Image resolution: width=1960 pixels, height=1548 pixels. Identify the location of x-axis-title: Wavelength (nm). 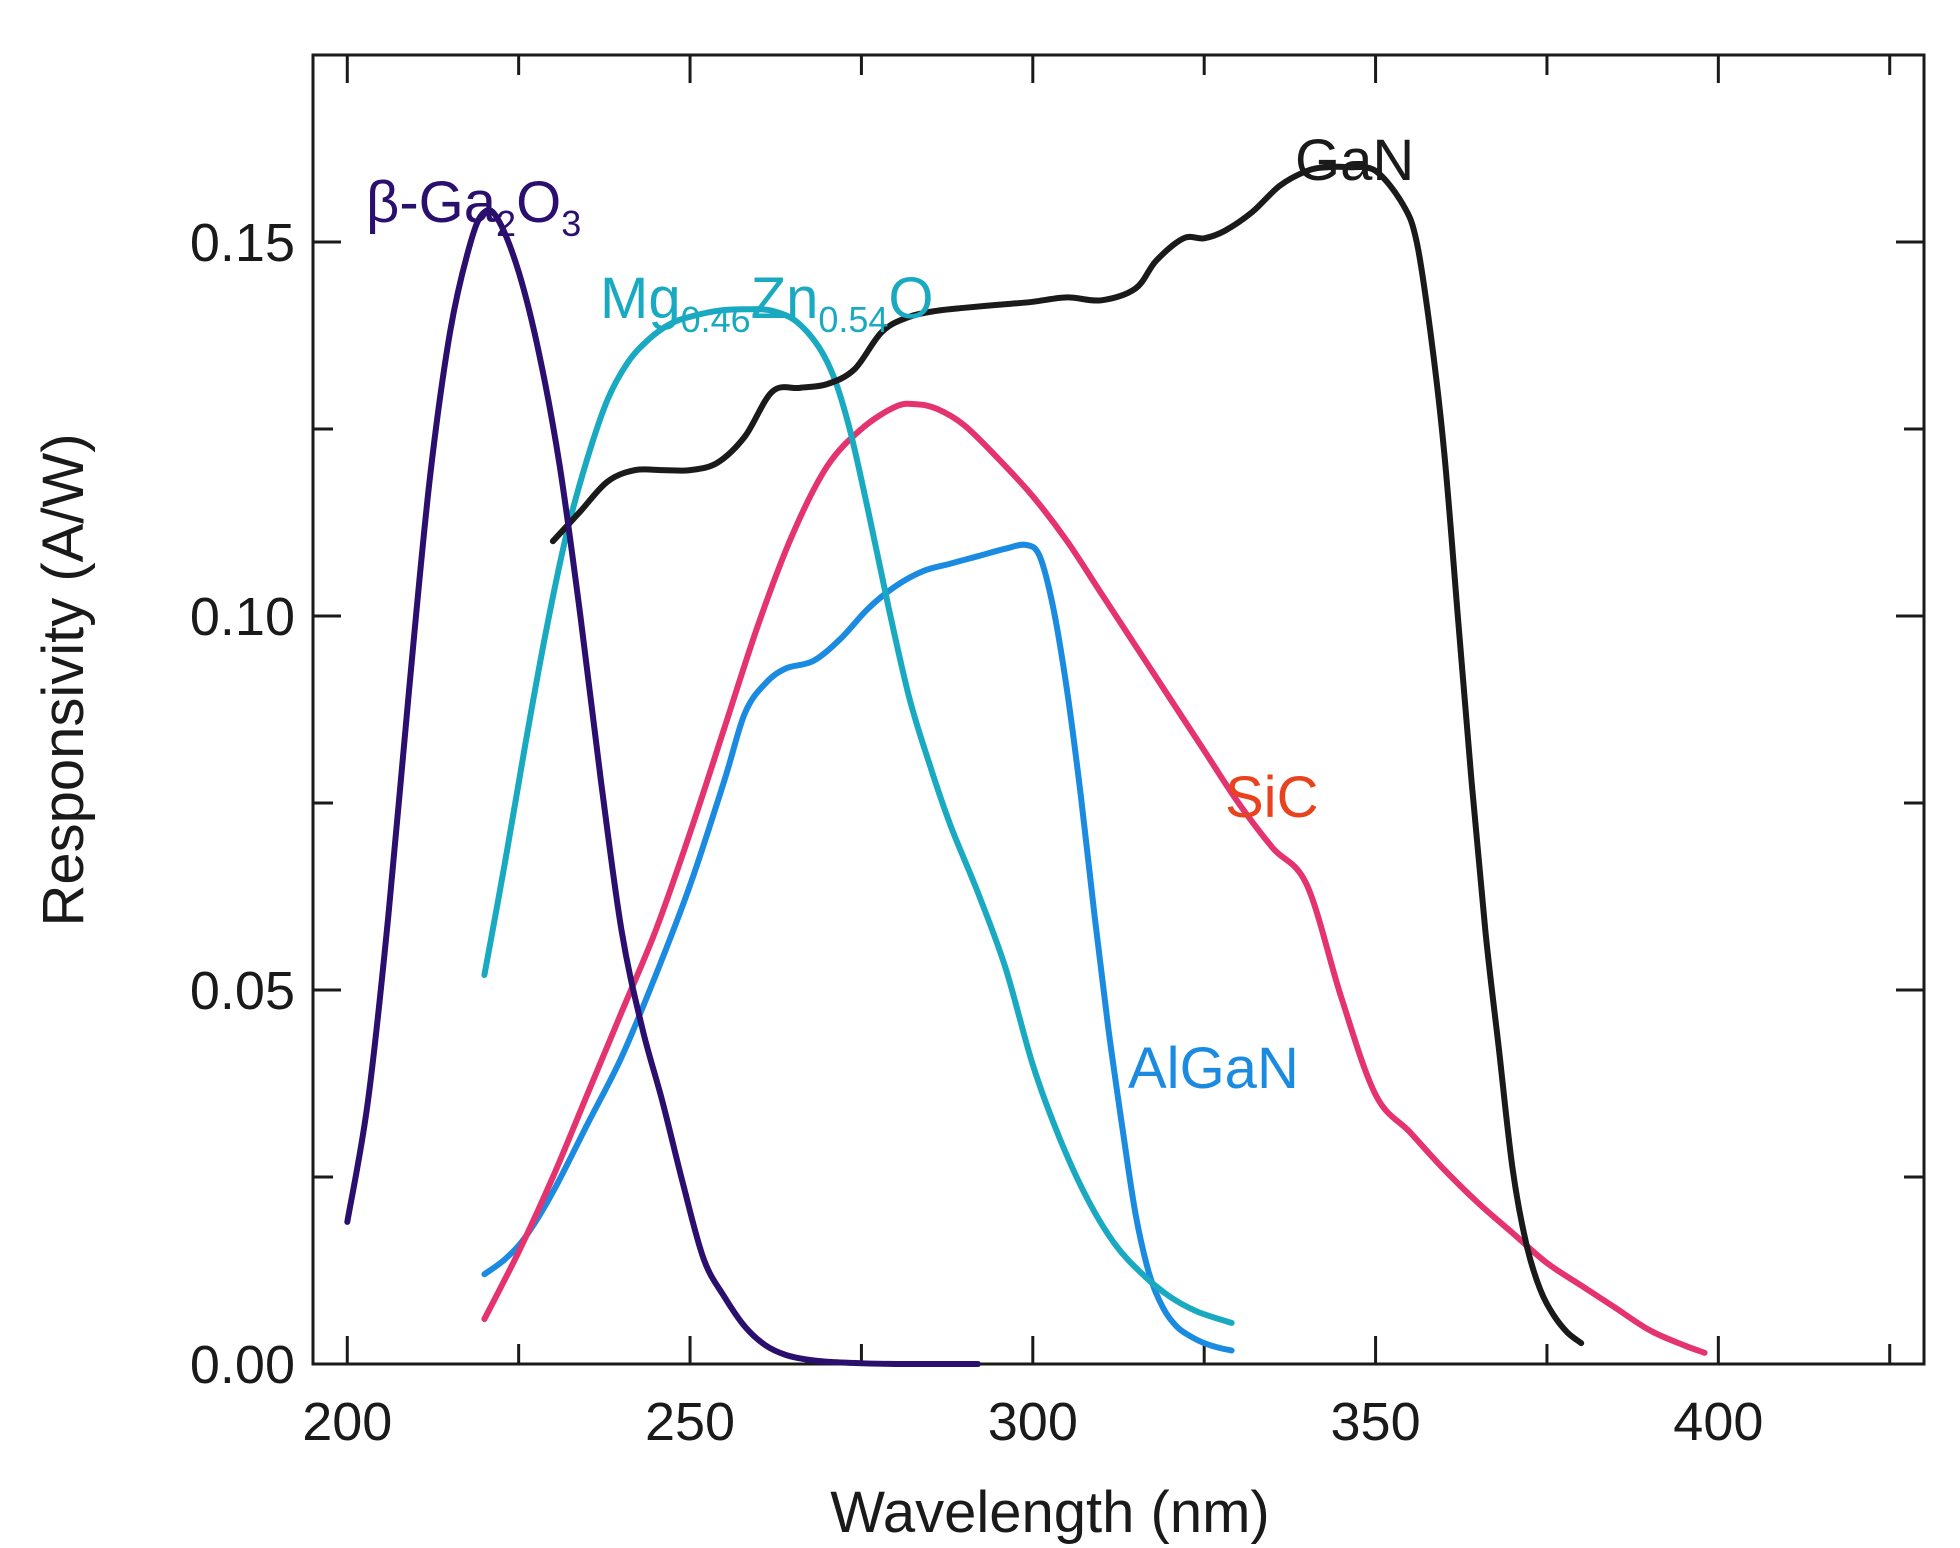
(1049, 1512).